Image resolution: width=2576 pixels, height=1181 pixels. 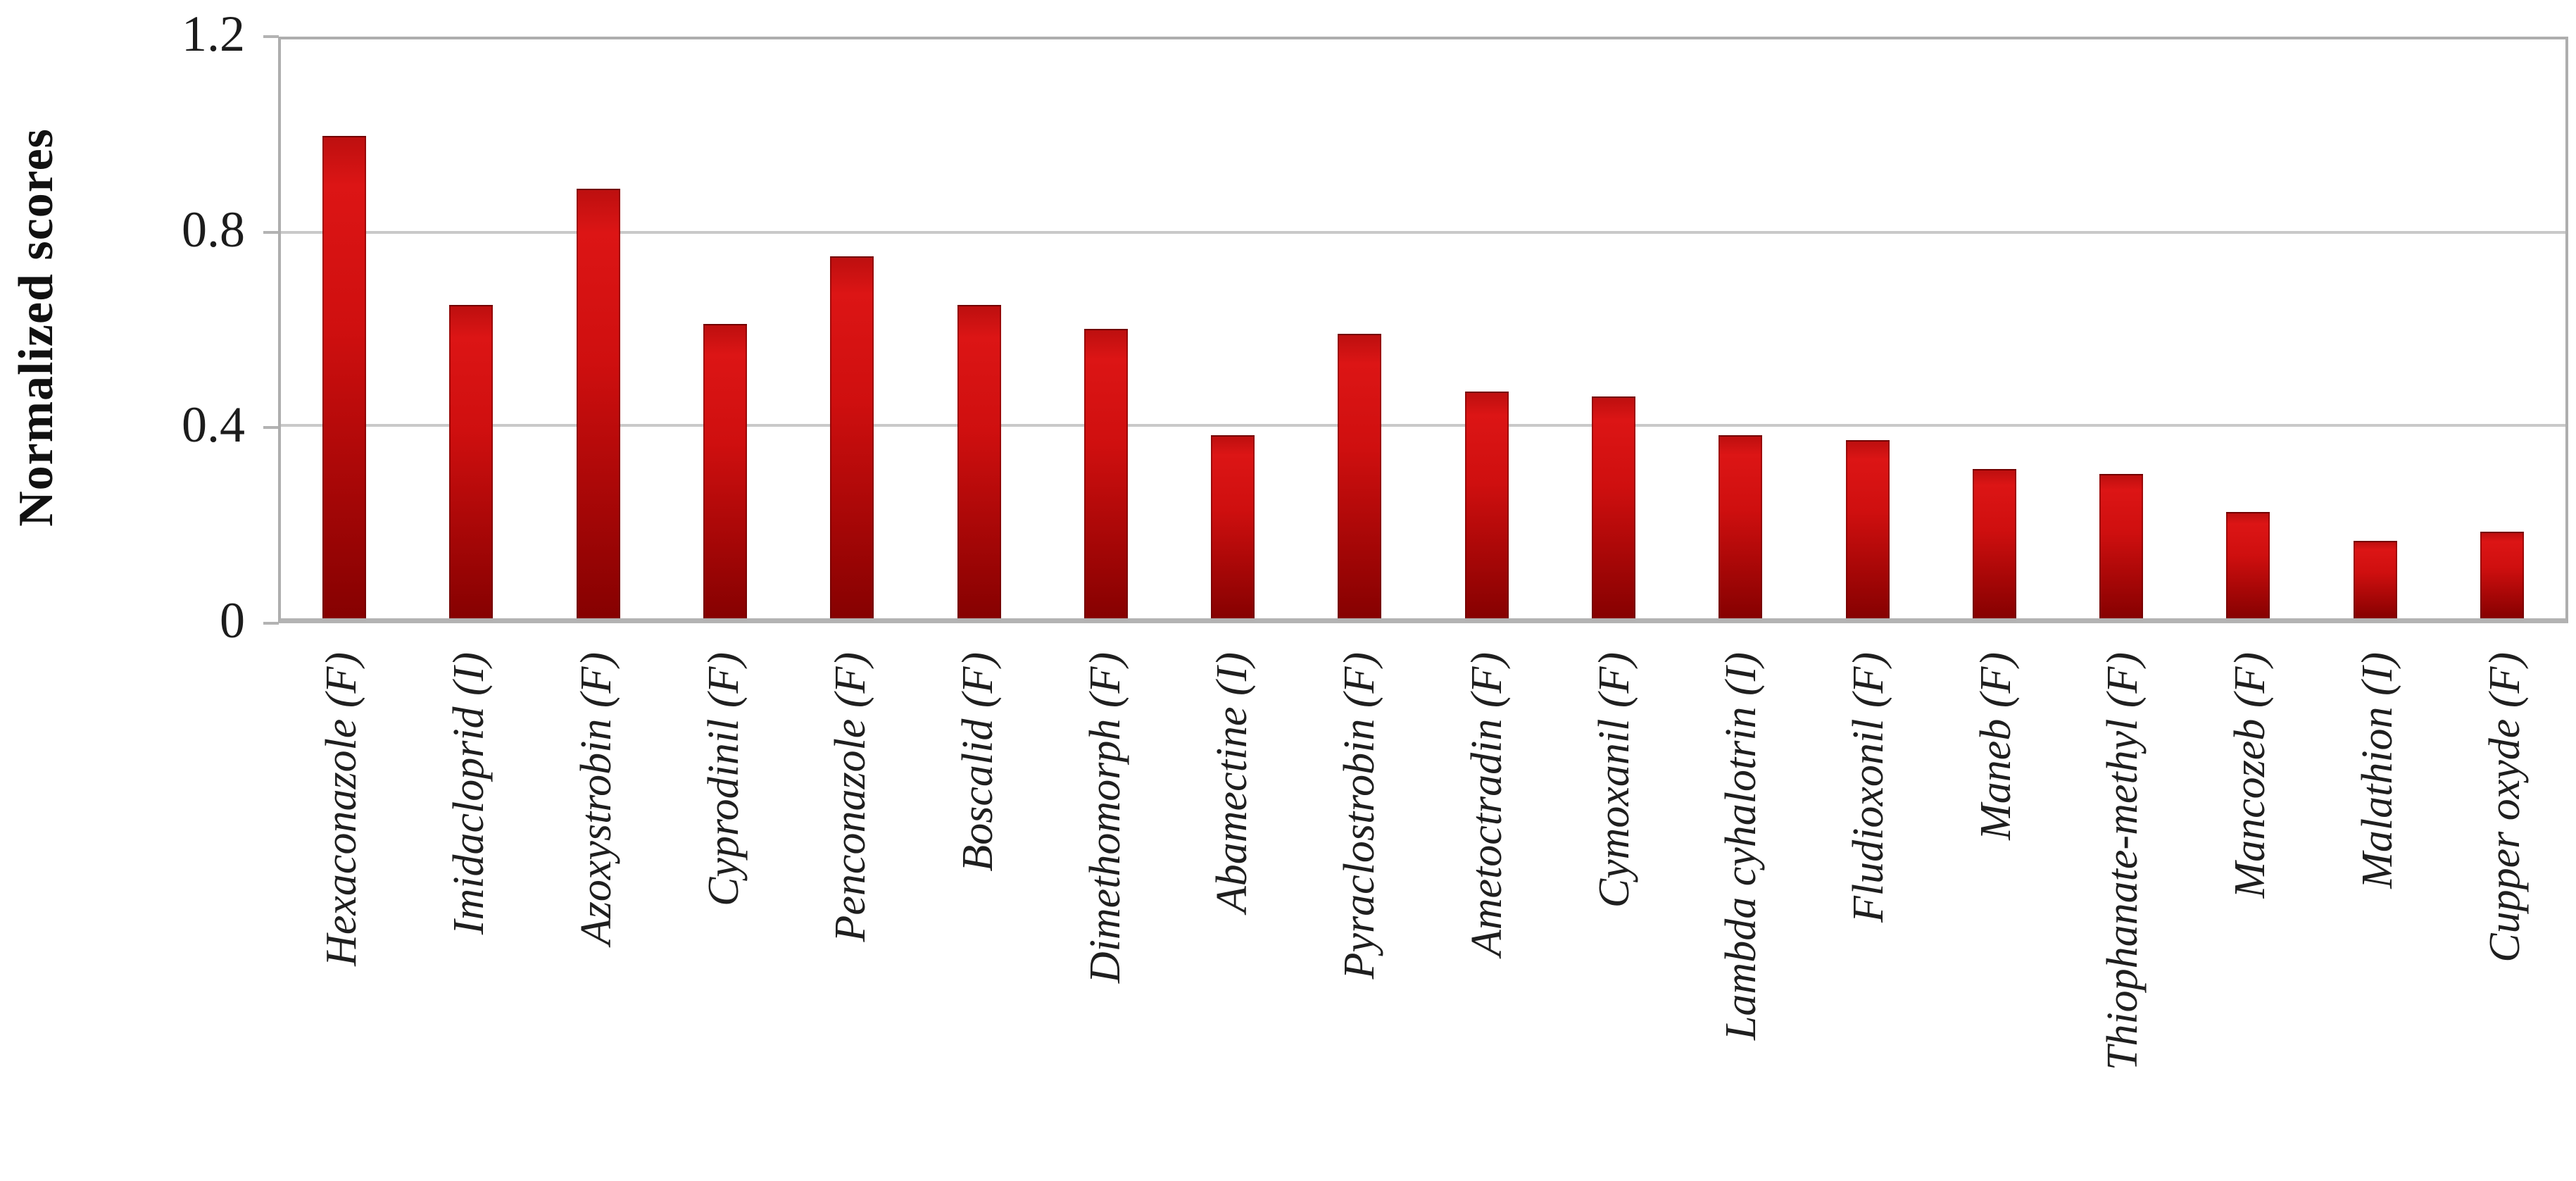 What do you see at coordinates (233, 620) in the screenshot?
I see `y-tick-label-0: 0` at bounding box center [233, 620].